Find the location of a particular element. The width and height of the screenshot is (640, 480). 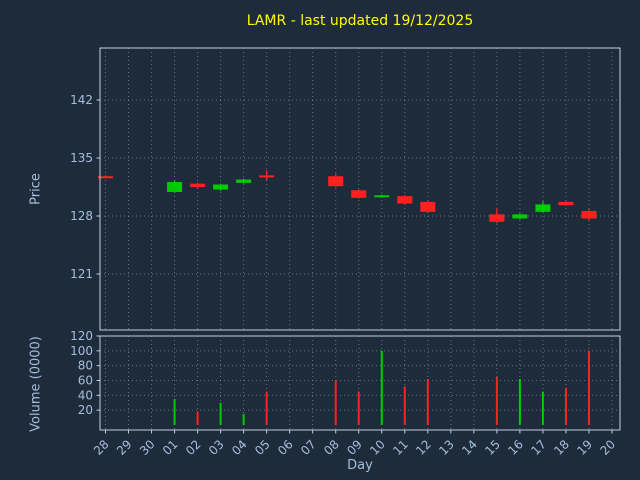

x-tick-label: 11 is located at coordinates (400, 447).